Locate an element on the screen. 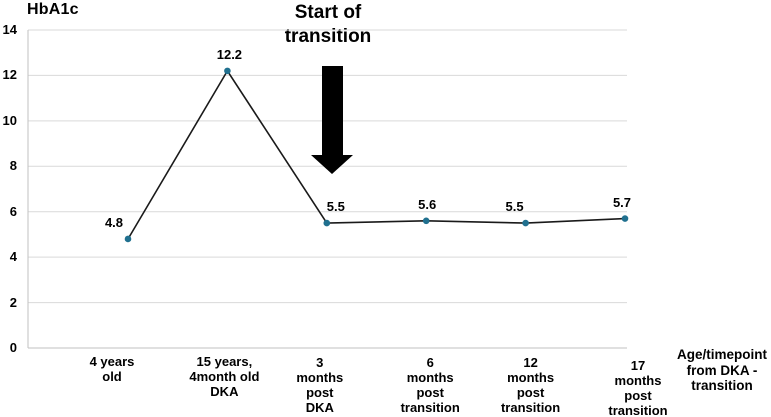 The height and width of the screenshot is (417, 771). data-point-label: 4.8 is located at coordinates (114, 222).